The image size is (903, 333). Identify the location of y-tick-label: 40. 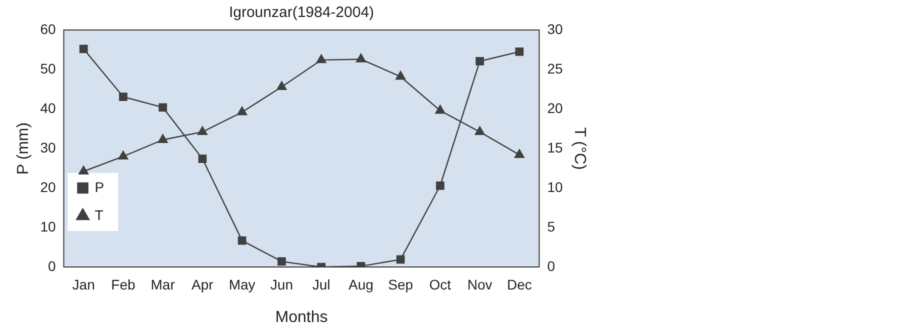
(48, 108).